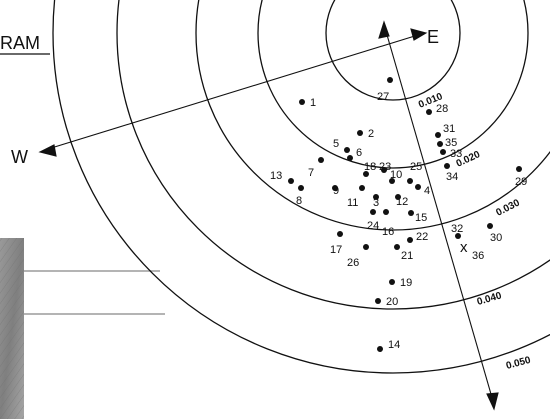 This screenshot has width=550, height=419. I want to click on survey-point-16-label: 16, so click(388, 232).